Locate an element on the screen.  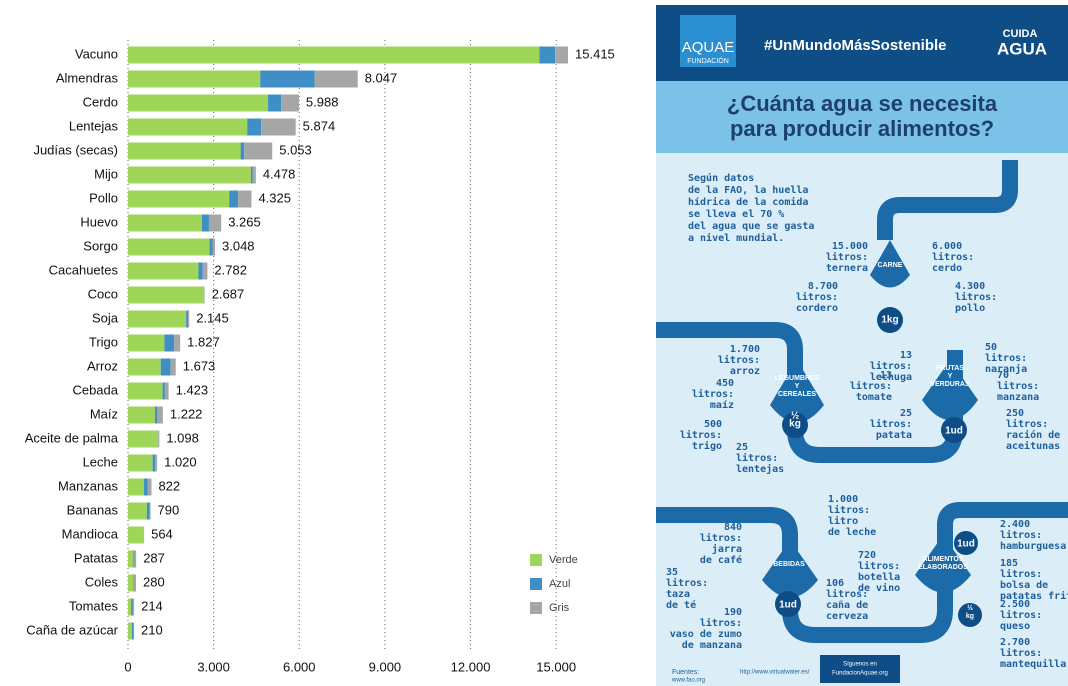
item-text: 2.700 is located at coordinates (1015, 642).